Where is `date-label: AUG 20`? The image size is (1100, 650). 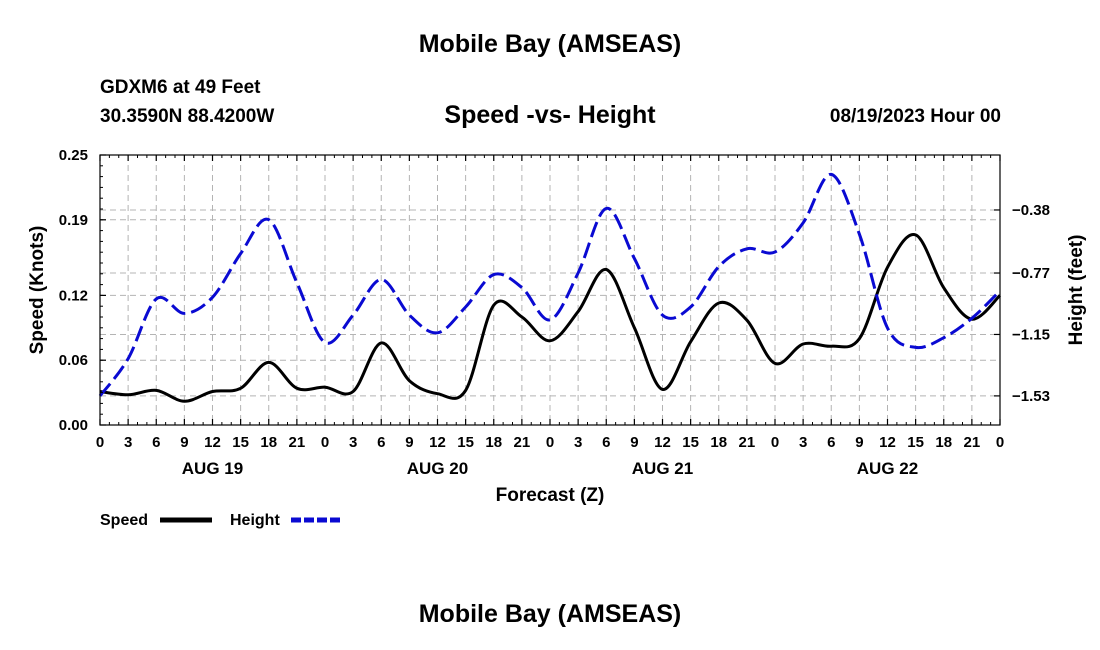 date-label: AUG 20 is located at coordinates (437, 468).